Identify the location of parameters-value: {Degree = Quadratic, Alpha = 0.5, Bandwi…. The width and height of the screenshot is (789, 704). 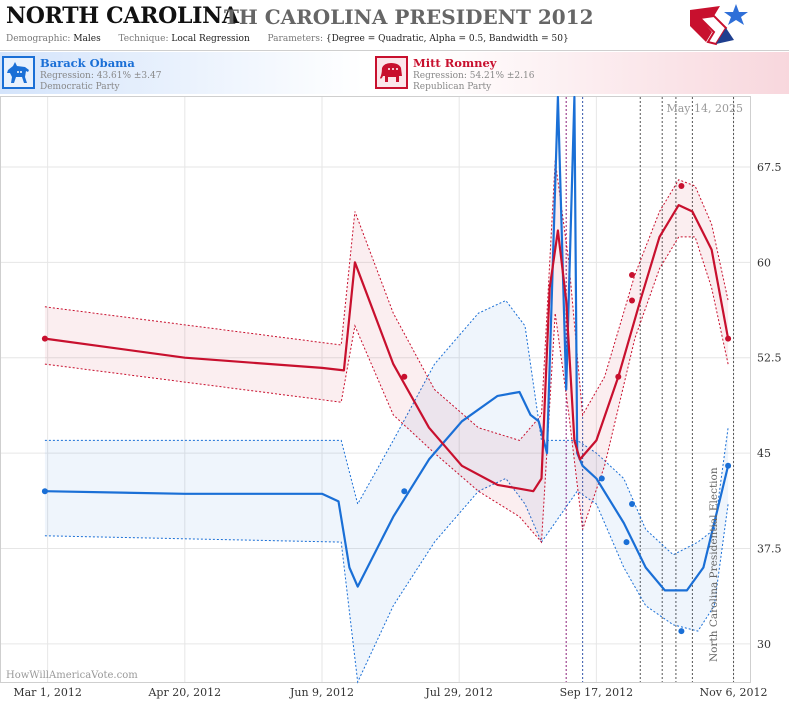
(447, 39).